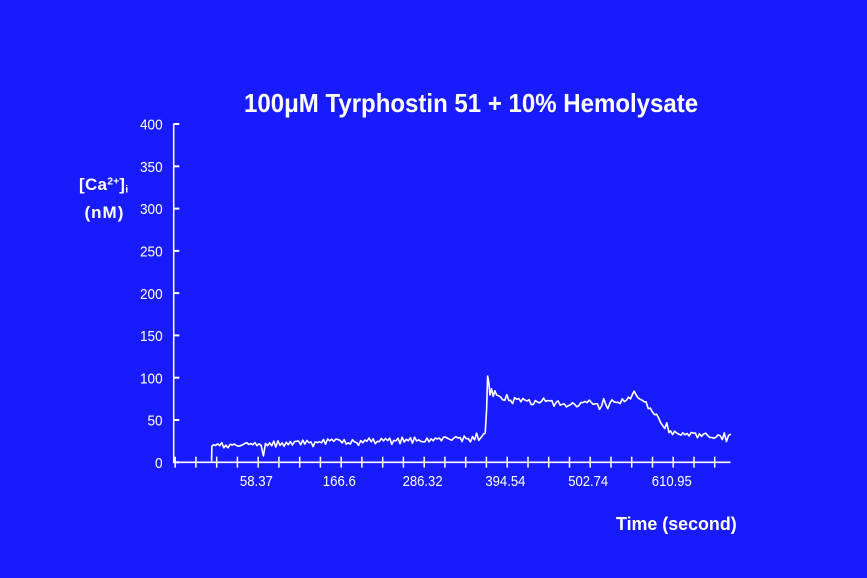 Image resolution: width=867 pixels, height=578 pixels. What do you see at coordinates (151, 125) in the screenshot?
I see `svg-text: 400` at bounding box center [151, 125].